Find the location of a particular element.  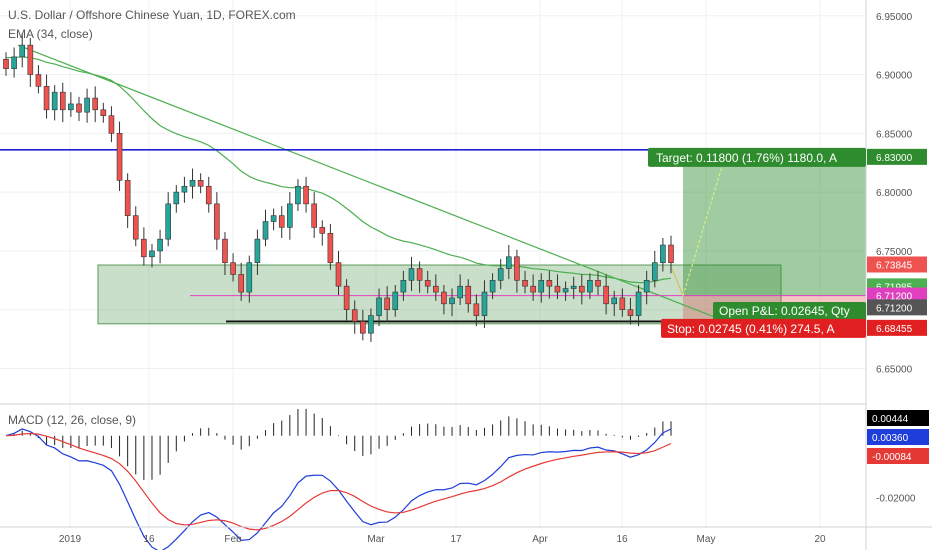

macd-tick-label: -0.02000 is located at coordinates (896, 498).